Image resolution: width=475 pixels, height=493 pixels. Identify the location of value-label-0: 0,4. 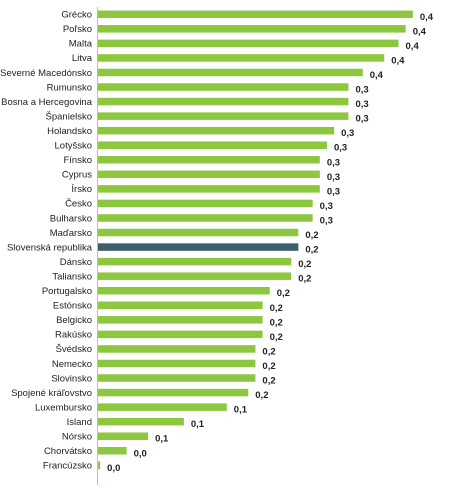
(427, 17).